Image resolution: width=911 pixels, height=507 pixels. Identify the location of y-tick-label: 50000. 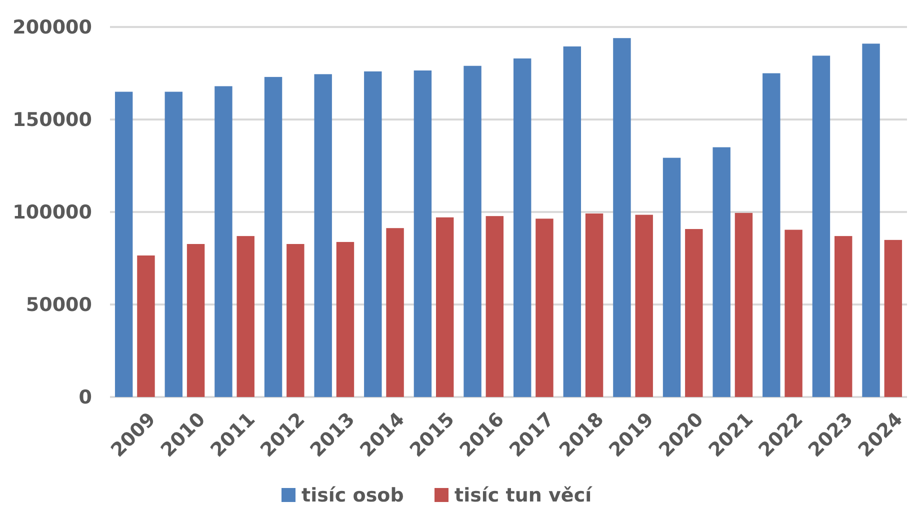
(59, 305).